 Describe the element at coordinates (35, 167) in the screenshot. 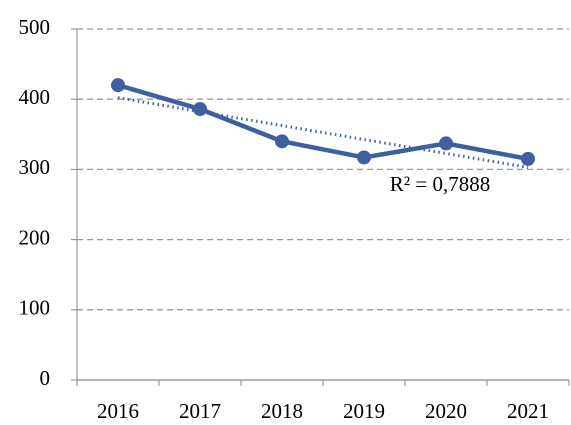

I see `y-tick-label: 300` at that location.